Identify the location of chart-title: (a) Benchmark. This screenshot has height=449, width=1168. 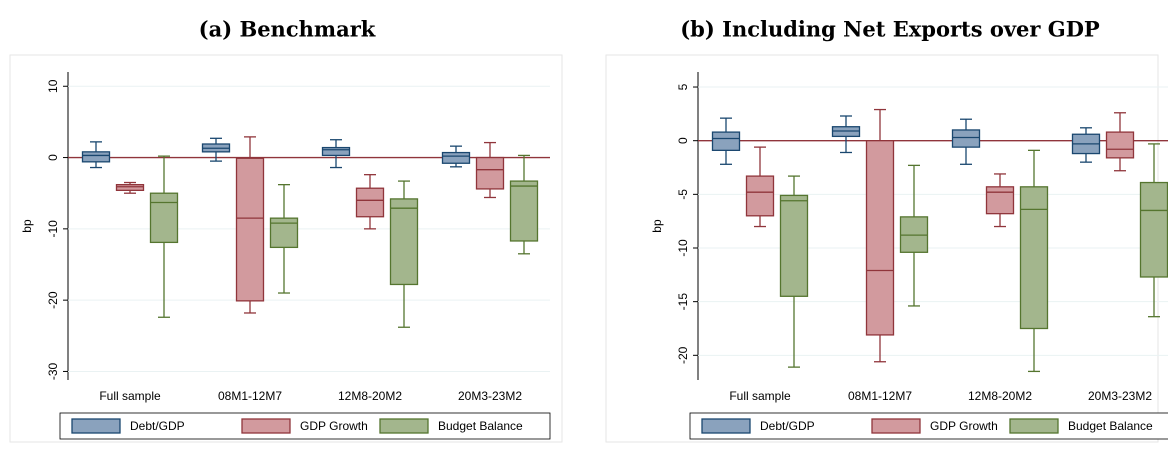
(287, 29).